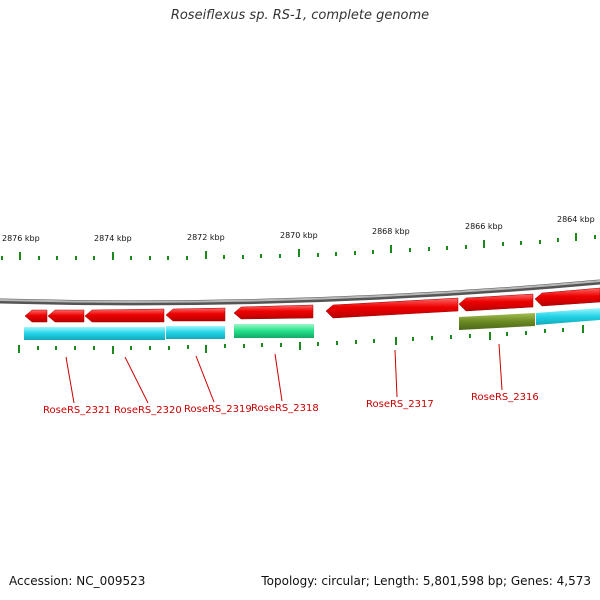  Describe the element at coordinates (505, 397) in the screenshot. I see `gene-label-2316: RoseRS_2316` at that location.